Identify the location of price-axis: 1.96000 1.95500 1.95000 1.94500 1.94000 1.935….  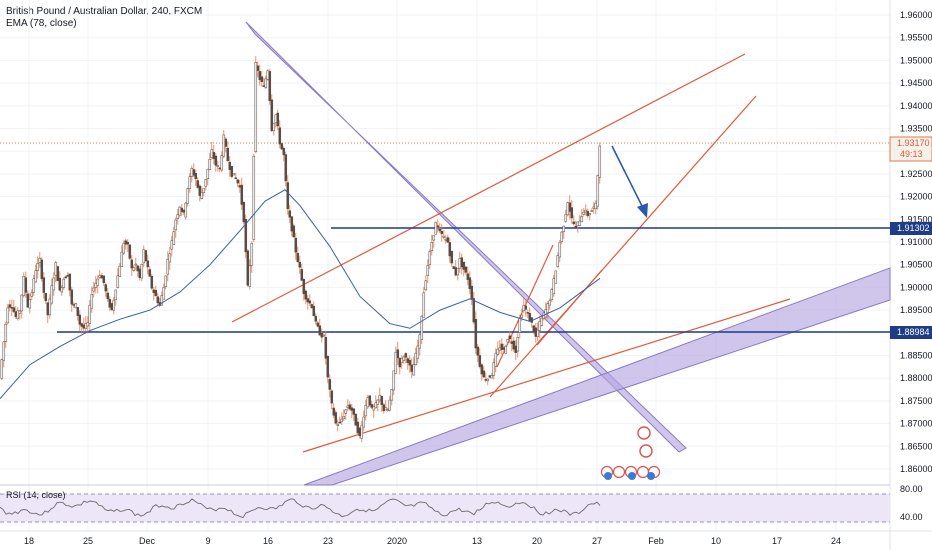
(916, 242).